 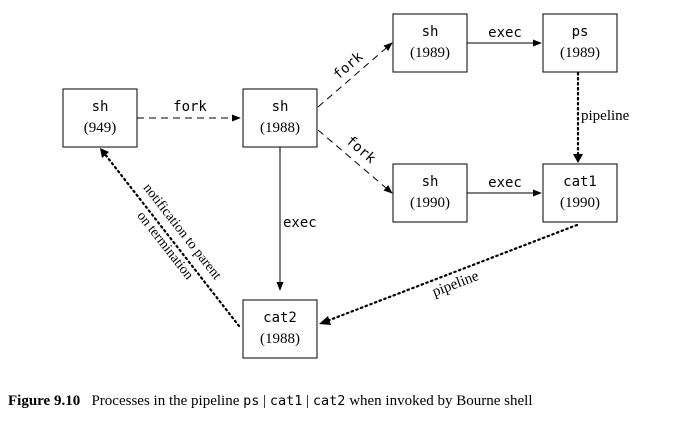 What do you see at coordinates (300, 223) in the screenshot?
I see `exec-label-1988: exec` at bounding box center [300, 223].